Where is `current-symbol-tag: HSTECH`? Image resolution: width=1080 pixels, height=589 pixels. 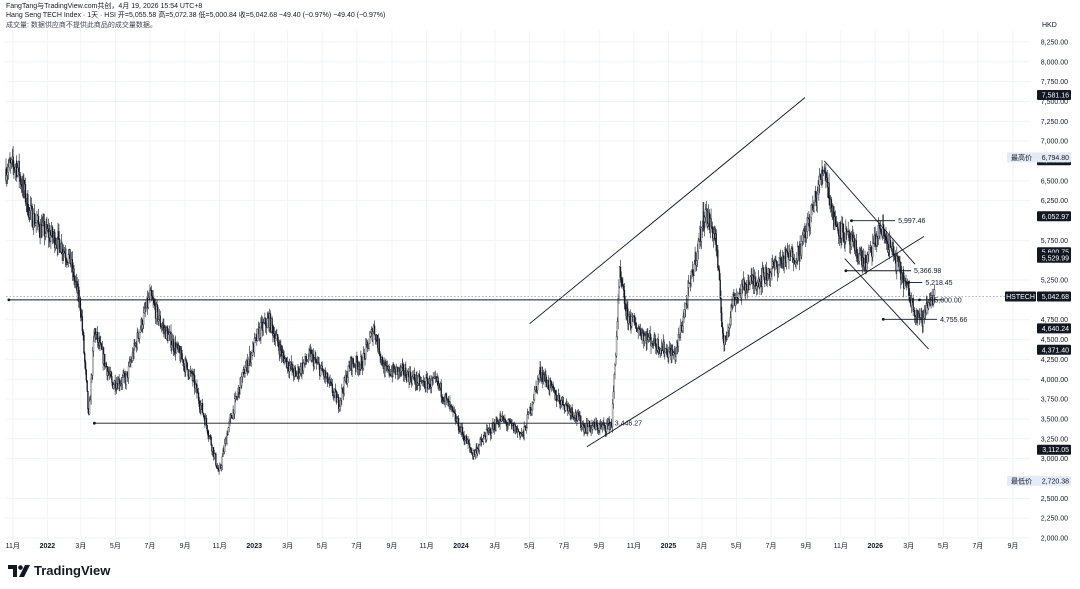 current-symbol-tag: HSTECH is located at coordinates (1020, 296).